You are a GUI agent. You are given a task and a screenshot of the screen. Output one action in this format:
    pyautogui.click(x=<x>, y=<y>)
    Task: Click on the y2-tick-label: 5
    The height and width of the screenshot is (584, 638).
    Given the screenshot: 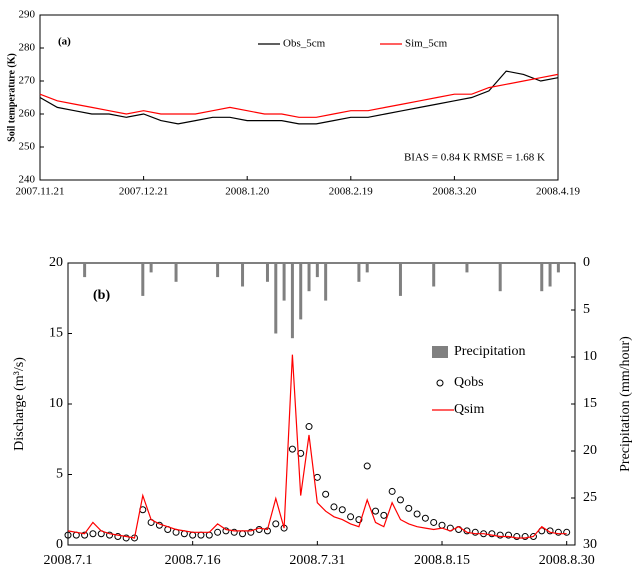 What is the action you would take?
    pyautogui.click(x=586, y=309)
    